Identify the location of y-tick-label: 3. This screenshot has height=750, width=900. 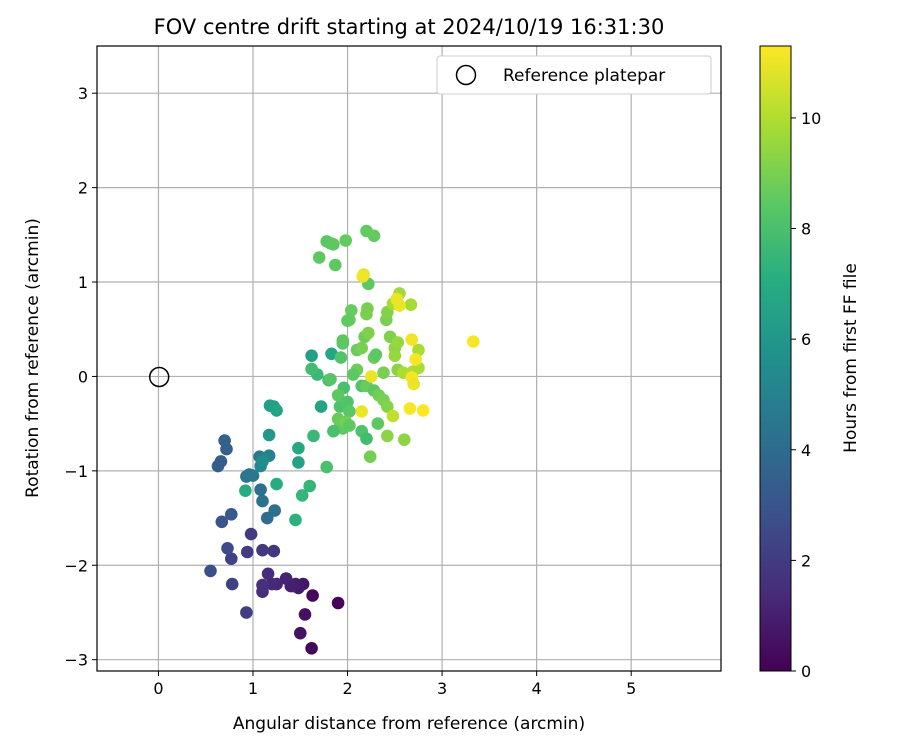
(83, 93).